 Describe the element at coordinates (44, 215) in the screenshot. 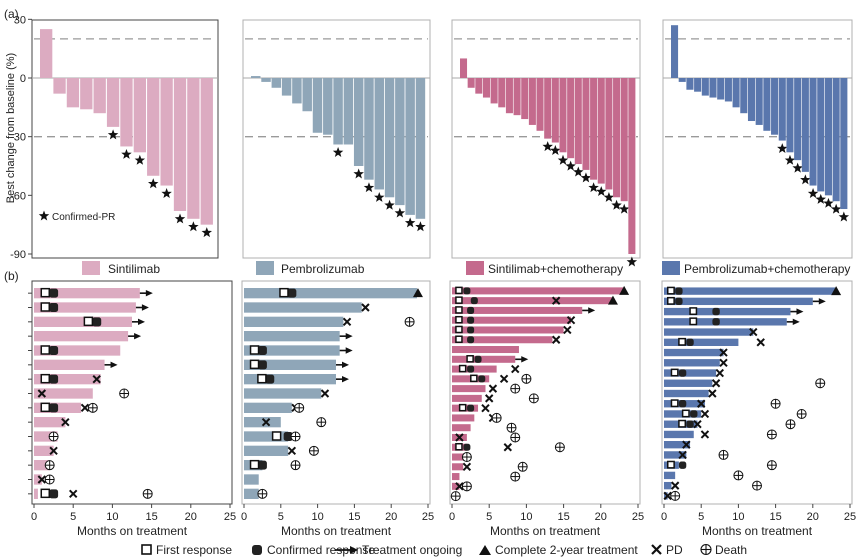

I see `confirmed-pr-legend-icon` at that location.